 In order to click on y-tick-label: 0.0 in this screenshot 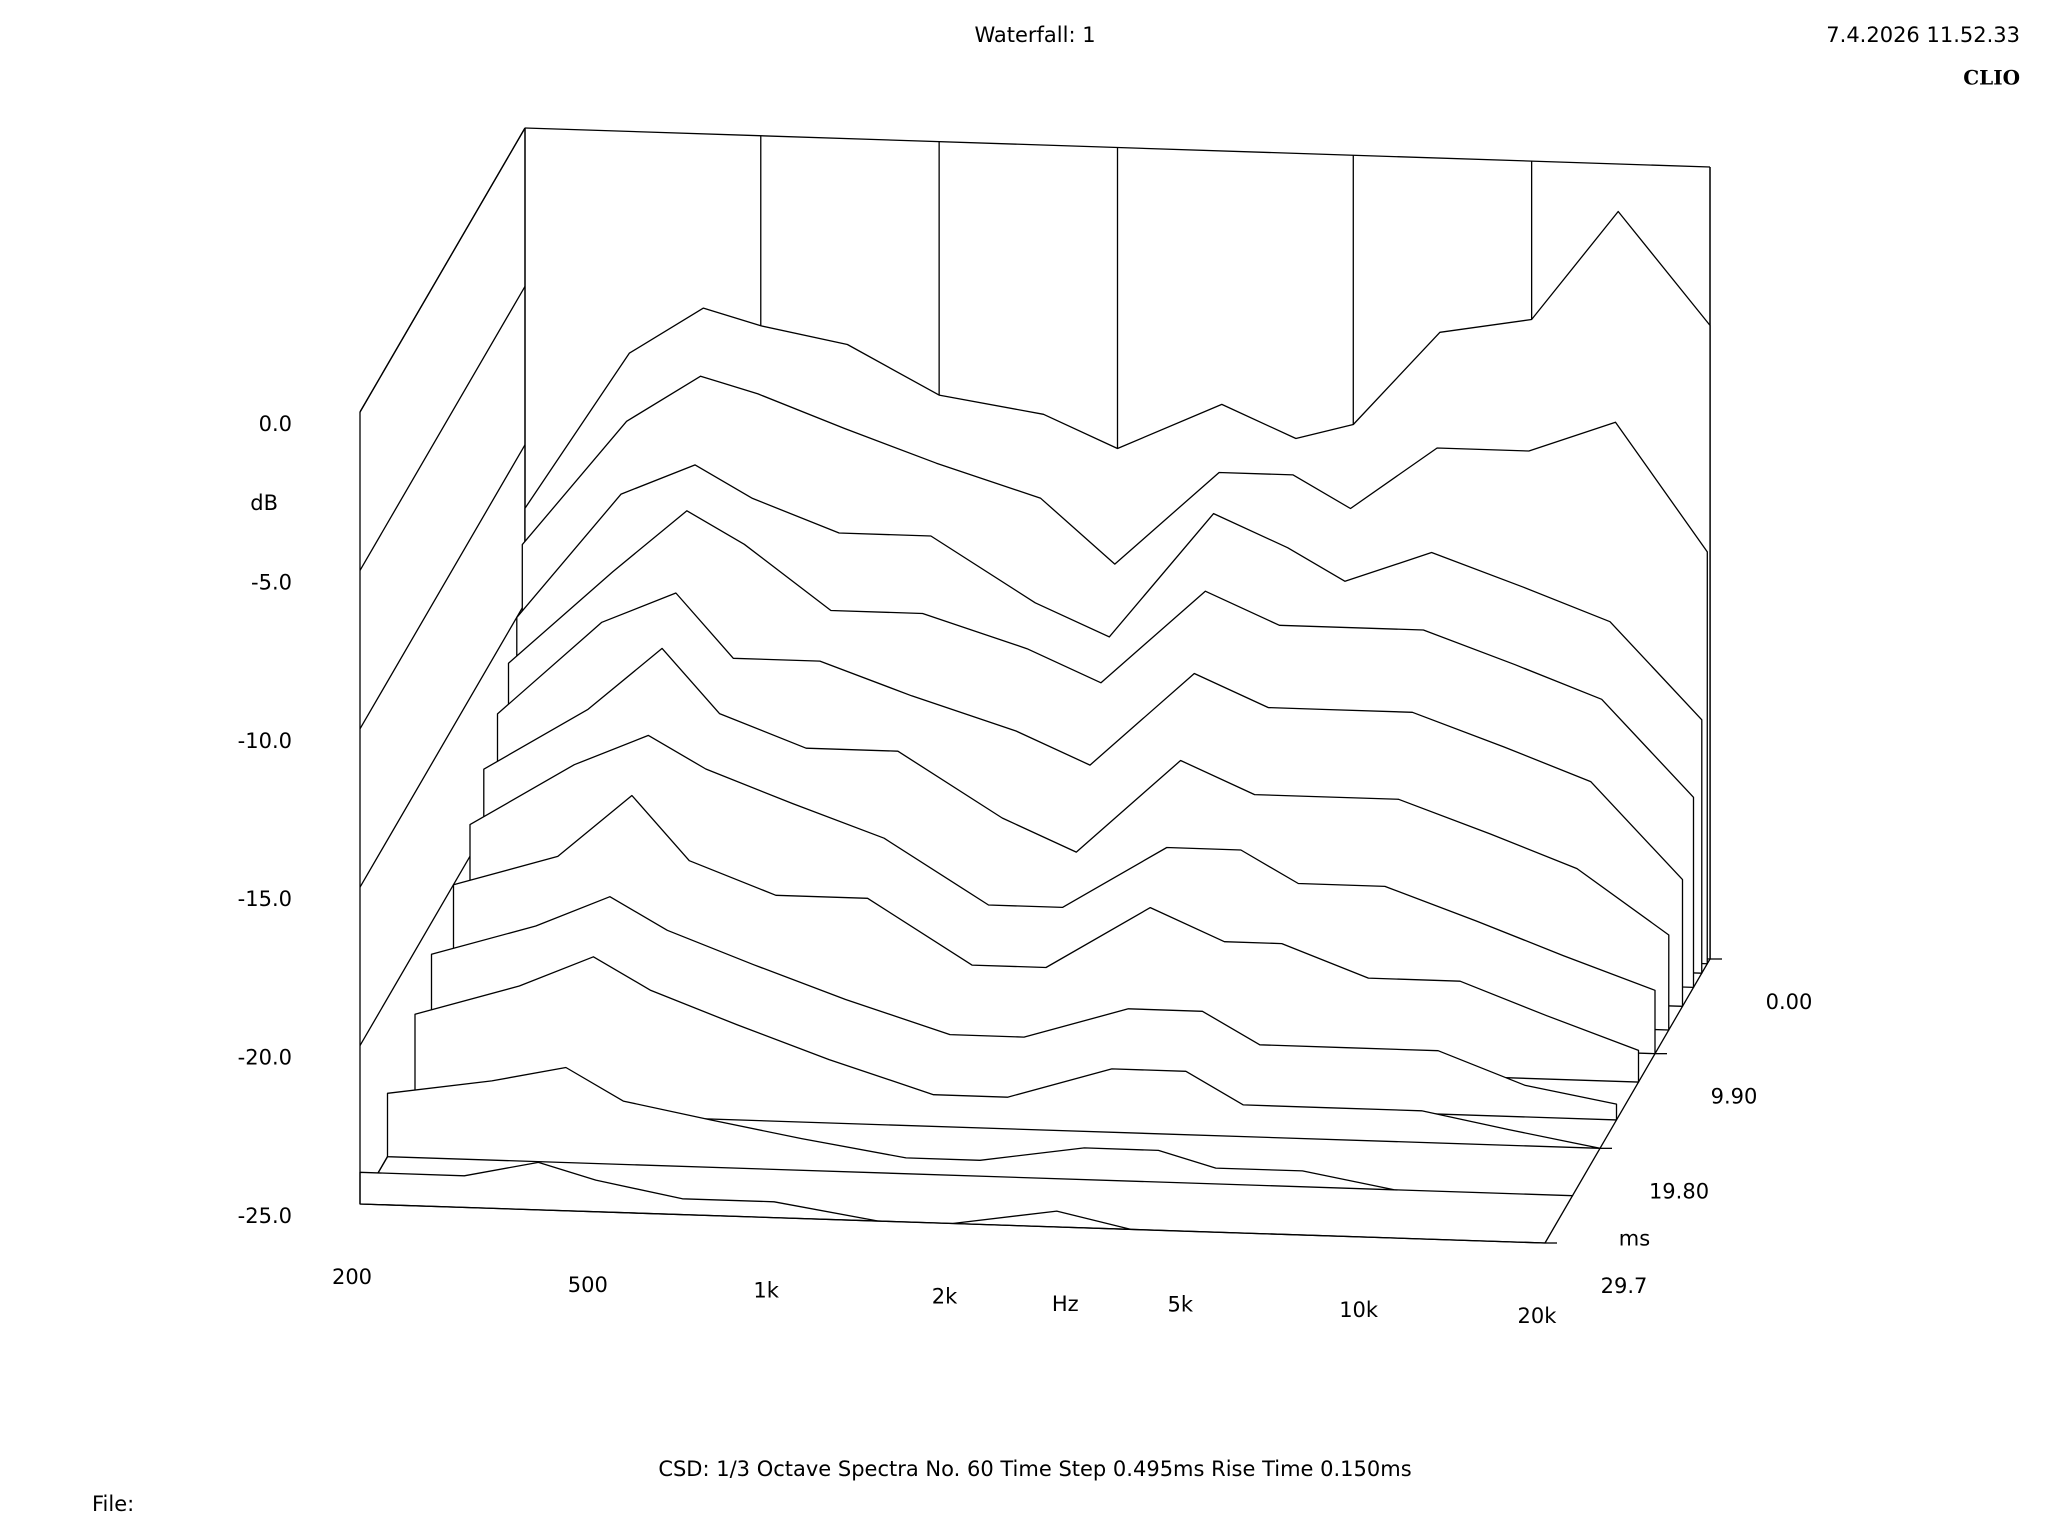, I will do `click(275, 424)`.